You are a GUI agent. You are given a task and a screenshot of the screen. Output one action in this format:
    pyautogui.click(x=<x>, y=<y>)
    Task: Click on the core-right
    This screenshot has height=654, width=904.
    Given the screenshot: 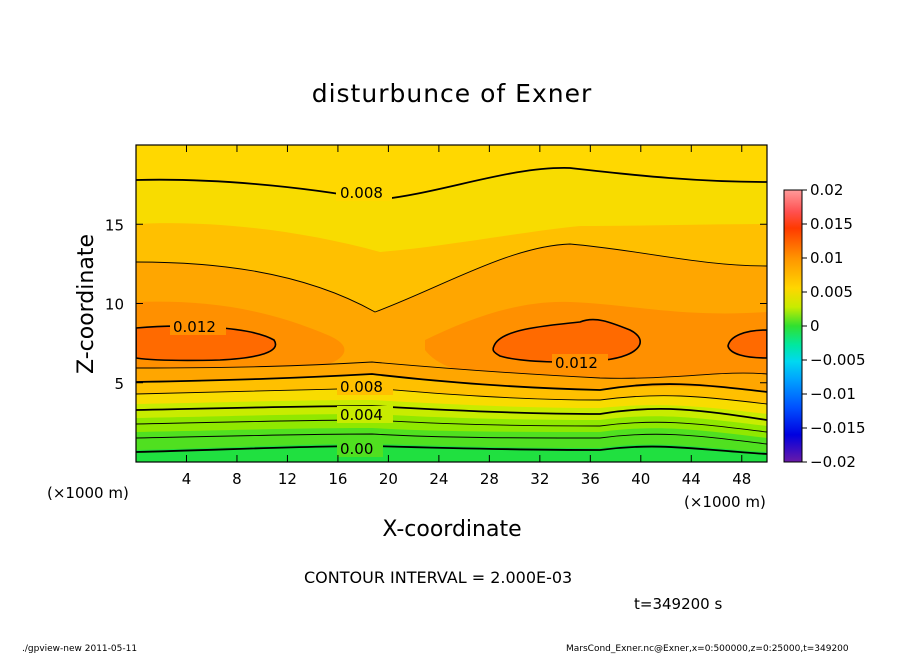 What is the action you would take?
    pyautogui.click(x=747, y=344)
    